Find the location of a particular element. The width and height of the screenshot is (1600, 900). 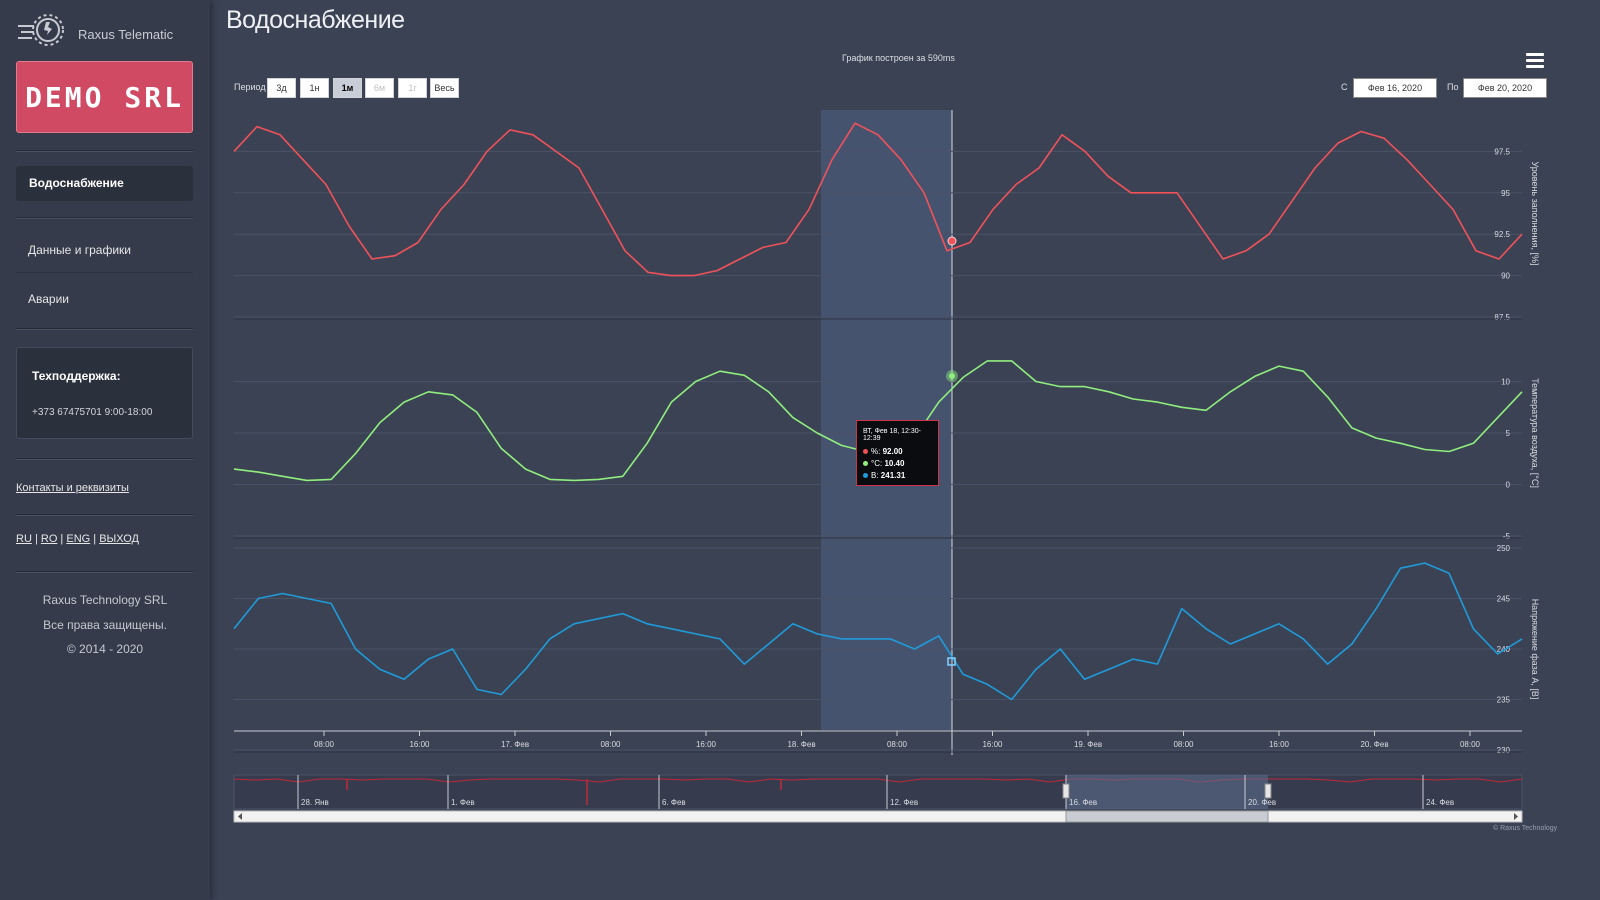

gear-logo-icon is located at coordinates (41, 30).